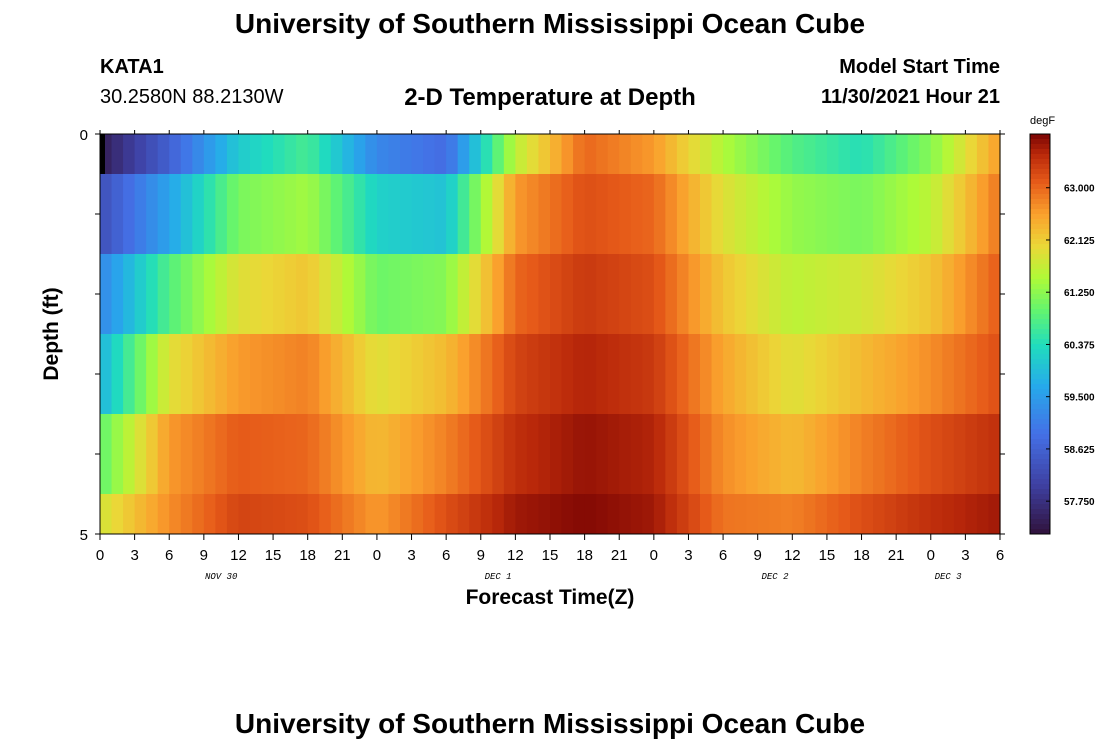  I want to click on x-tick-label: 9, so click(204, 555).